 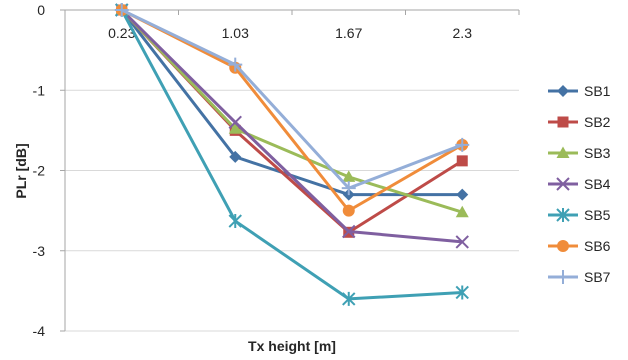 I want to click on y-tick-labels: 0 -1 -2 -3 -4, so click(x=39, y=170).